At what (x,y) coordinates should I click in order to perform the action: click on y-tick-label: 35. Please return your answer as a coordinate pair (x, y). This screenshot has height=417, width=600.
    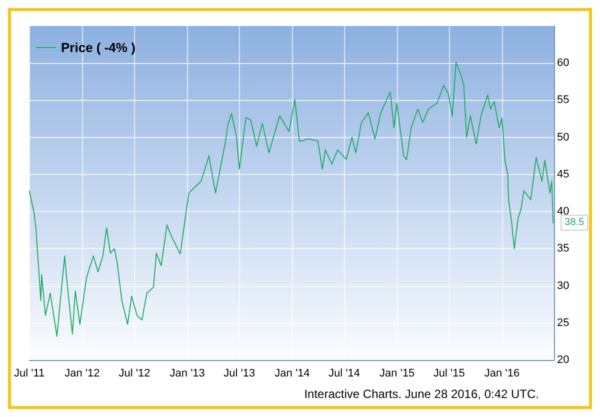
    Looking at the image, I should click on (563, 248).